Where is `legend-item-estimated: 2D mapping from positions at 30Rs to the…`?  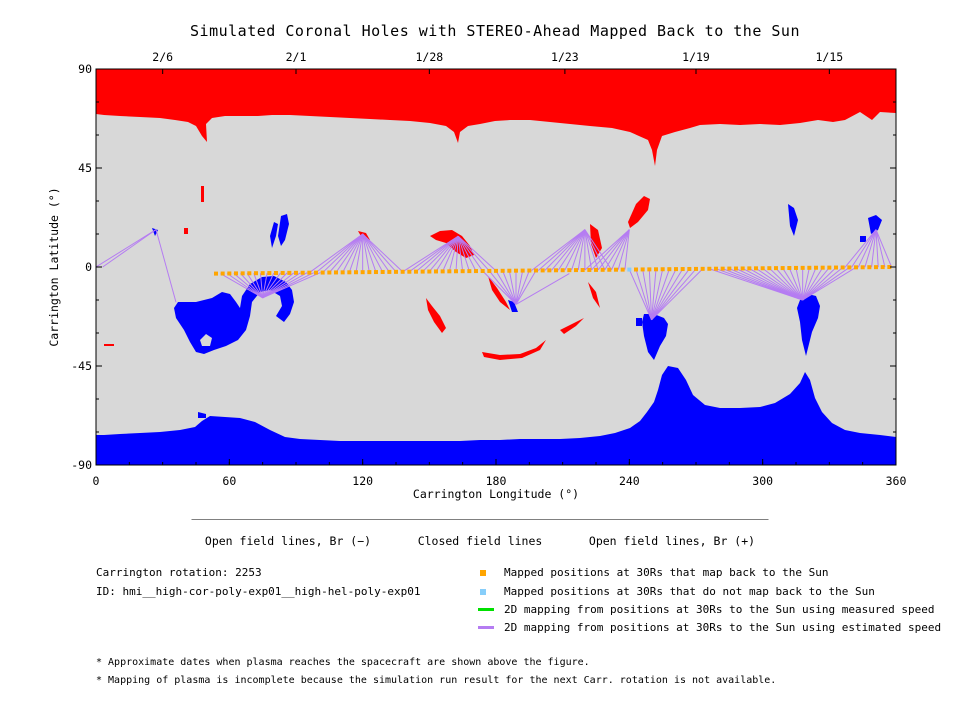
legend-item-estimated: 2D mapping from positions at 30Rs to the… is located at coordinates (709, 627).